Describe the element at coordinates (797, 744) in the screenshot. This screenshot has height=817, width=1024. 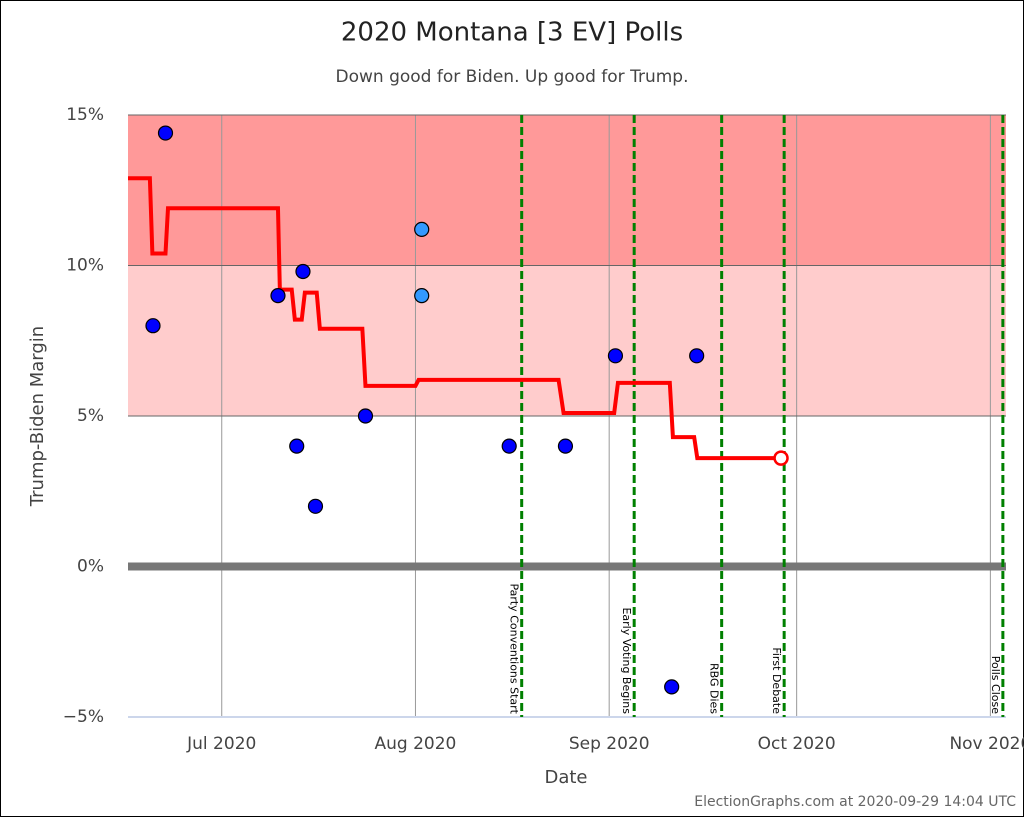
I see `x-tick-label: Oct 2020` at that location.